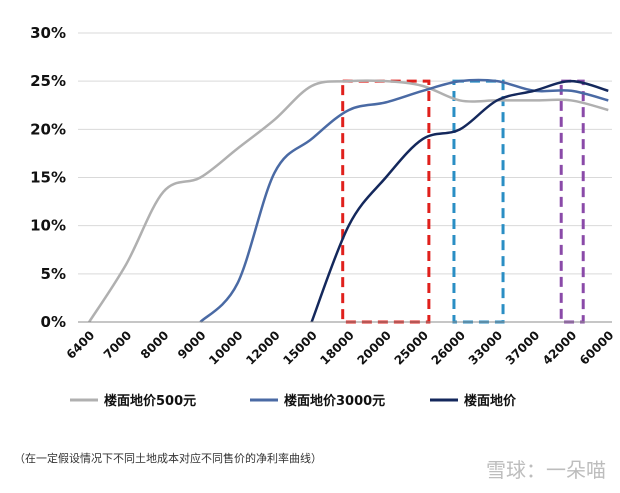  What do you see at coordinates (150, 401) in the screenshot?
I see `legend-label-1: 楼面地价500元` at bounding box center [150, 401].